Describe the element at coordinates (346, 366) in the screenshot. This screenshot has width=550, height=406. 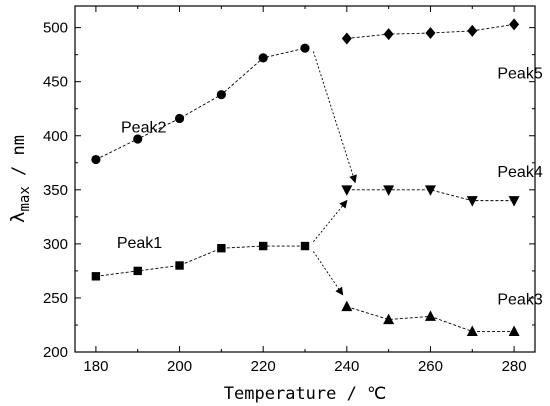
I see `x-tick-label: 240` at that location.